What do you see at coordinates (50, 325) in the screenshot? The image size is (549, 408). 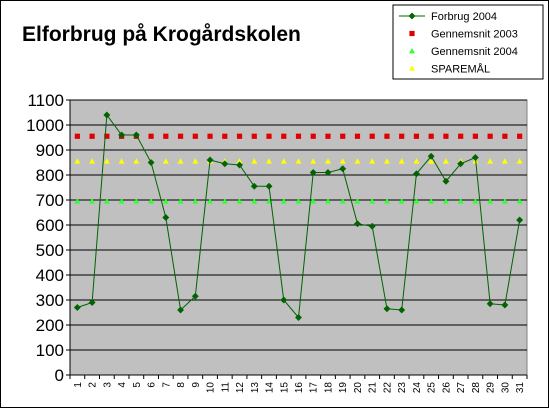 I see `y-tick-label: 200` at bounding box center [50, 325].